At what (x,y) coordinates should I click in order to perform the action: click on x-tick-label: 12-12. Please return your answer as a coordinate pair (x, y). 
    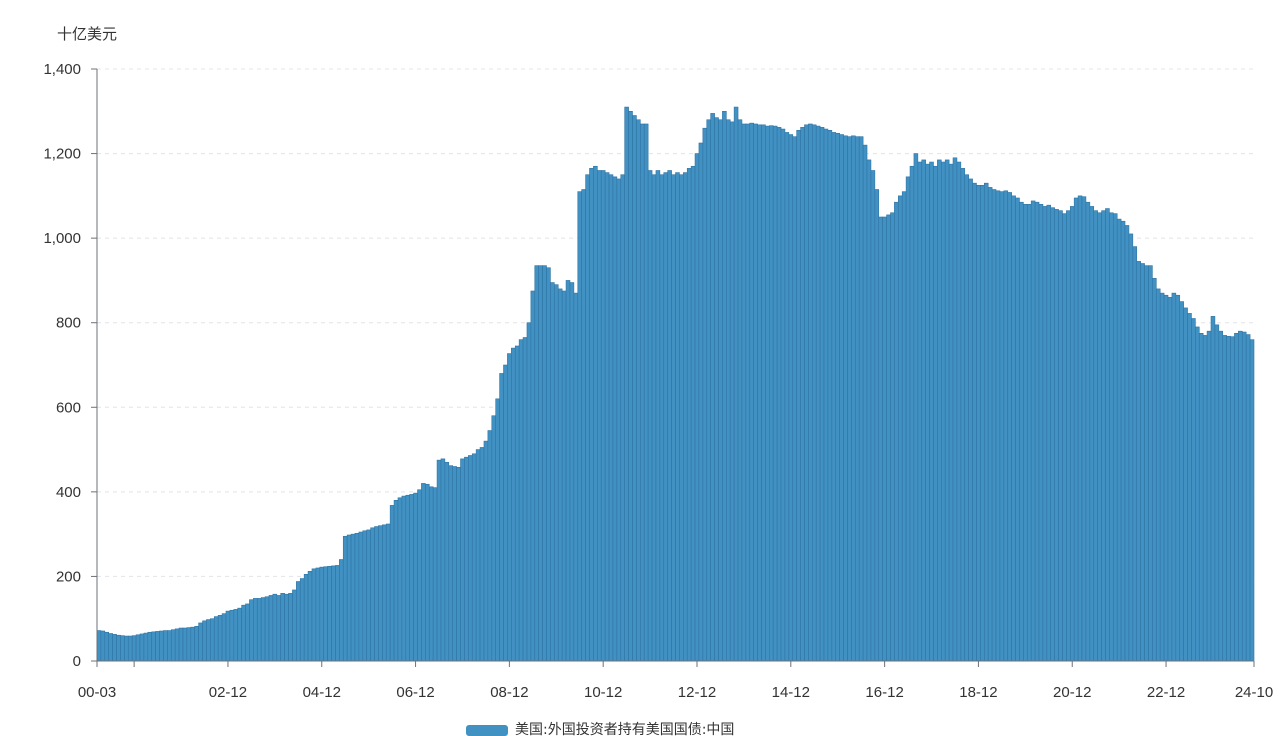
    Looking at the image, I should click on (697, 692).